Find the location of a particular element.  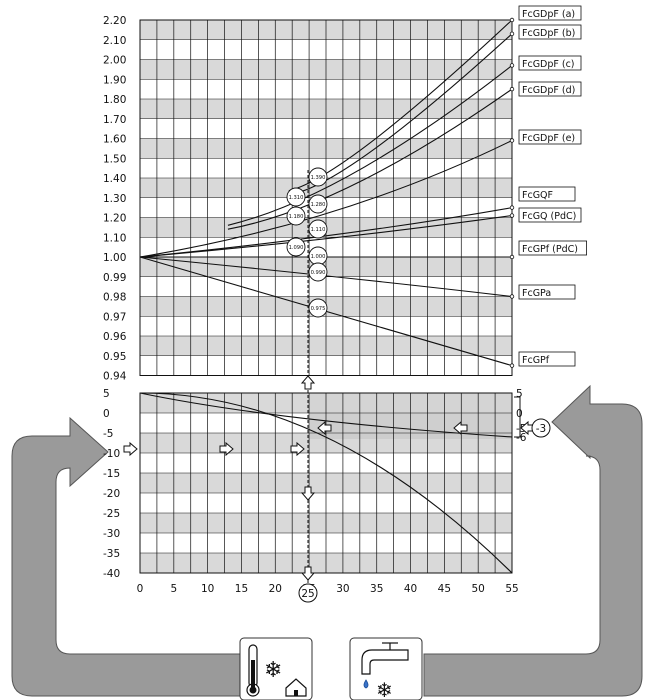

value-marker-label: 1.390 is located at coordinates (318, 178).